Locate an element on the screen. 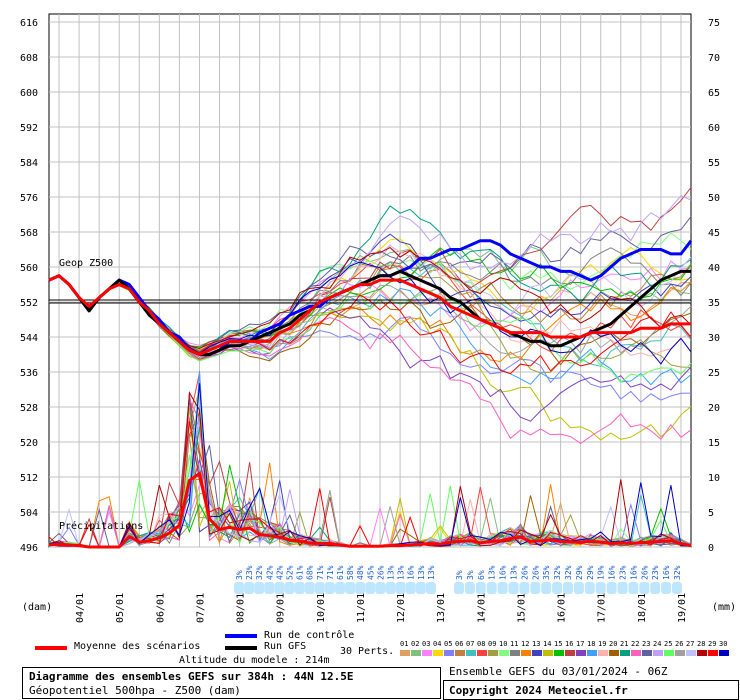  pert-number: 17 is located at coordinates (580, 644).